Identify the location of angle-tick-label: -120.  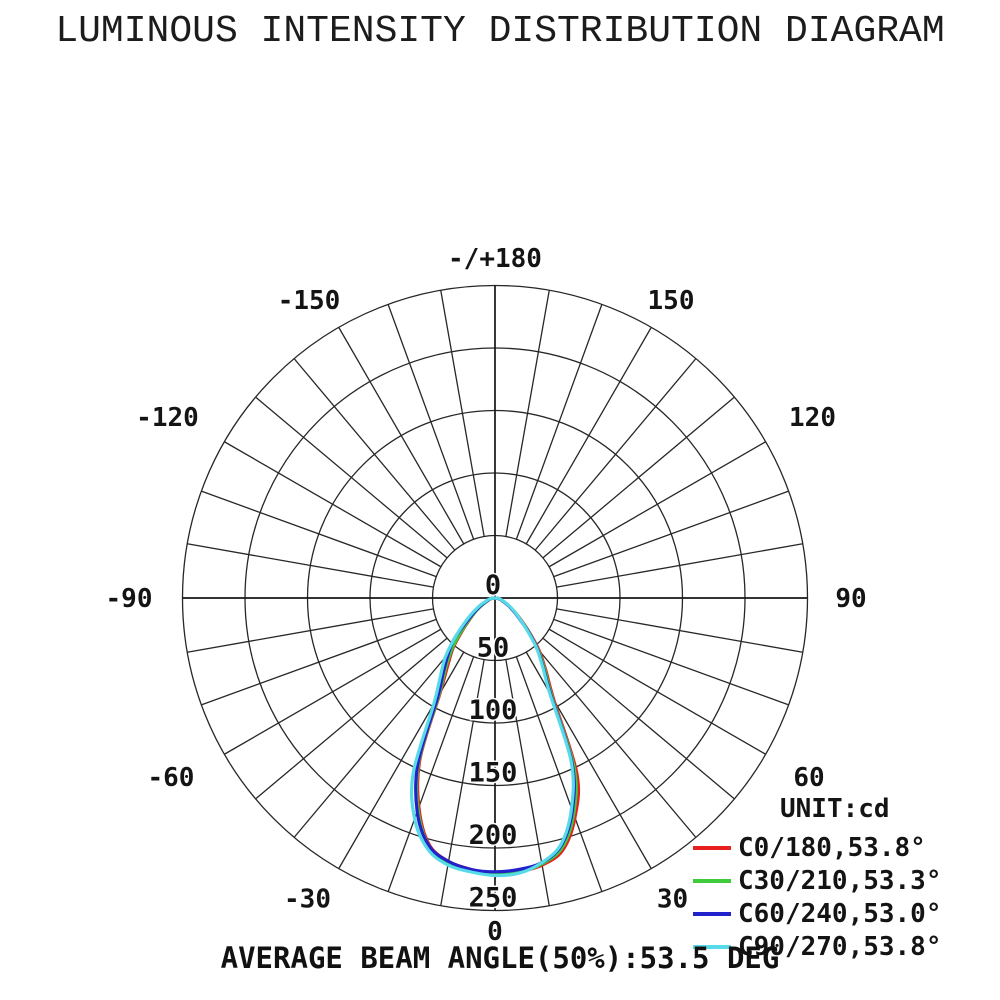
(167, 418).